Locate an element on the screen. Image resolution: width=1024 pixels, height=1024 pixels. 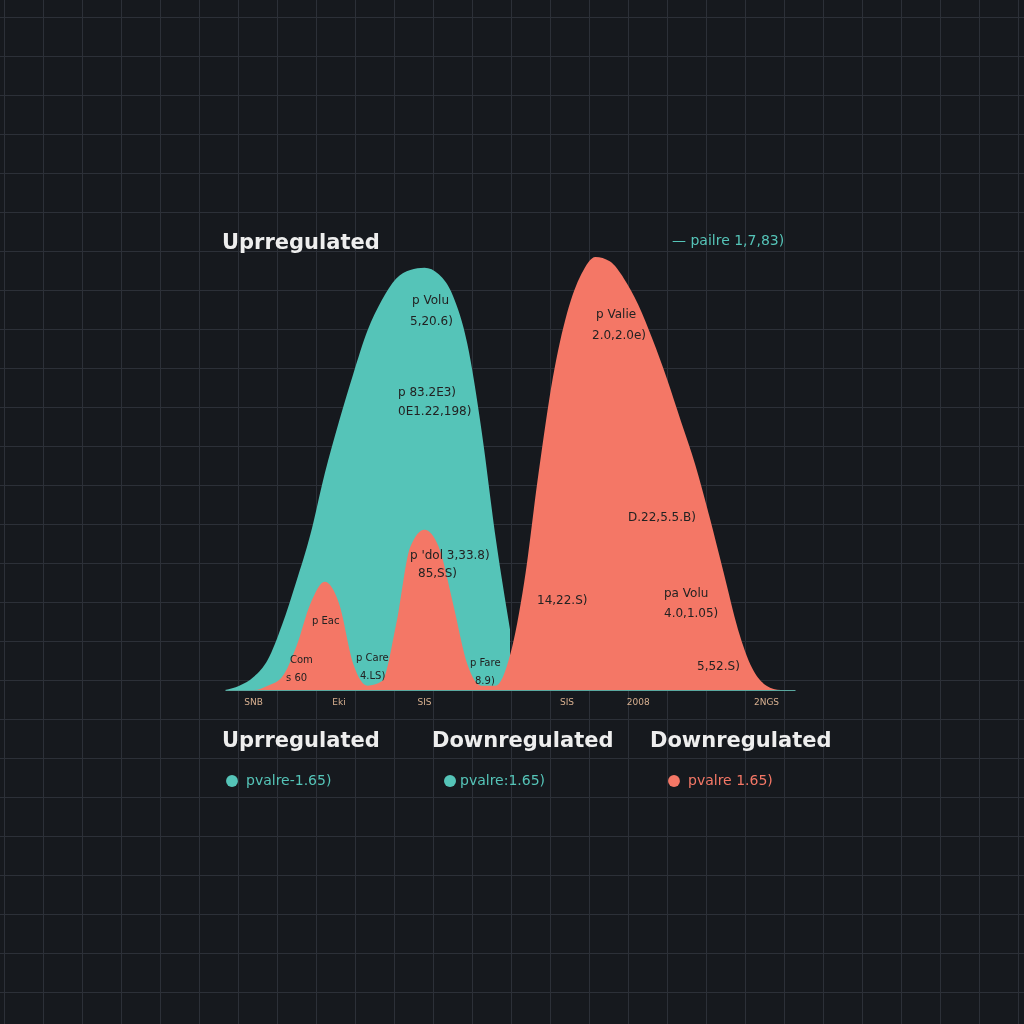
annotation: p 83.2E3) is located at coordinates (427, 392).